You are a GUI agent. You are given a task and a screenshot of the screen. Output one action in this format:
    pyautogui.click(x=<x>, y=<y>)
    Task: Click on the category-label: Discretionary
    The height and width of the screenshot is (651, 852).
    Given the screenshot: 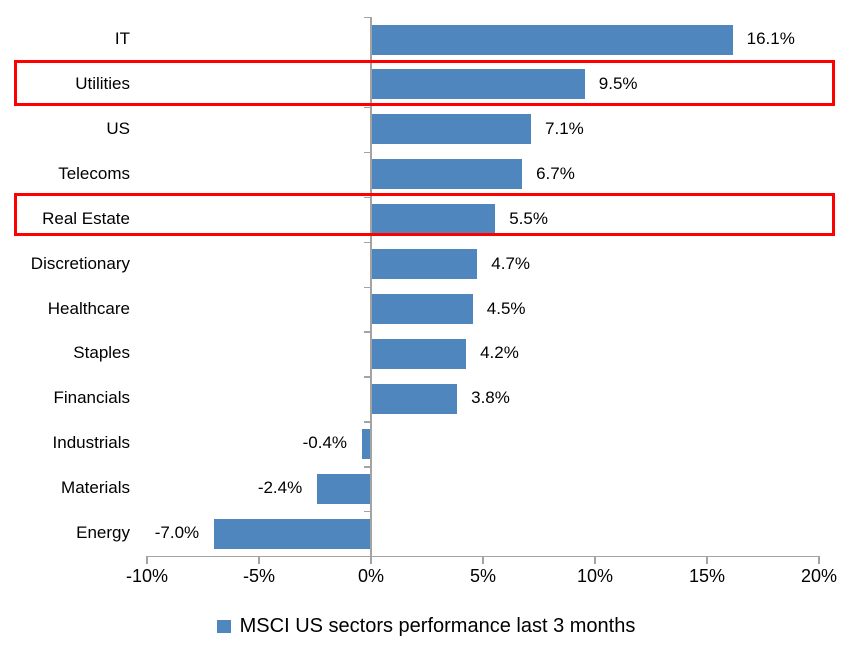 What is the action you would take?
    pyautogui.click(x=80, y=263)
    